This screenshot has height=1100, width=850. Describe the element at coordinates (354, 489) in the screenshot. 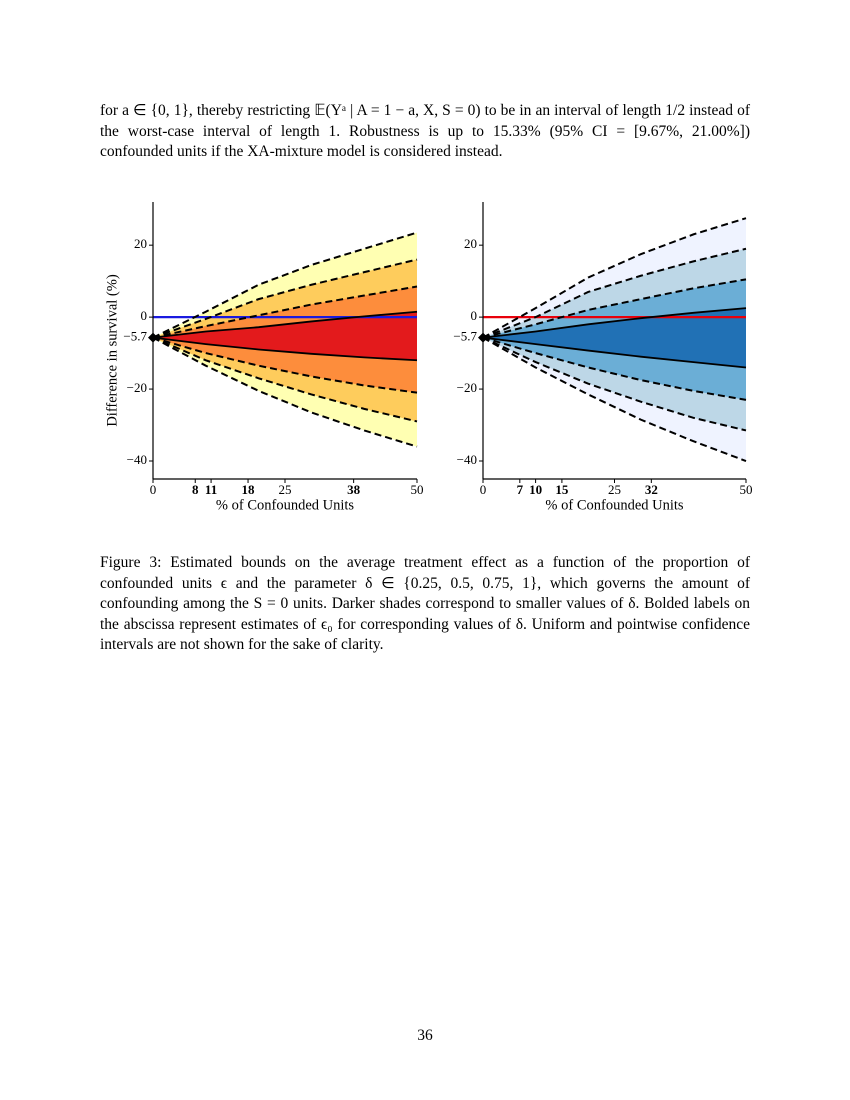

I see `eps0-tick-label: 38` at that location.